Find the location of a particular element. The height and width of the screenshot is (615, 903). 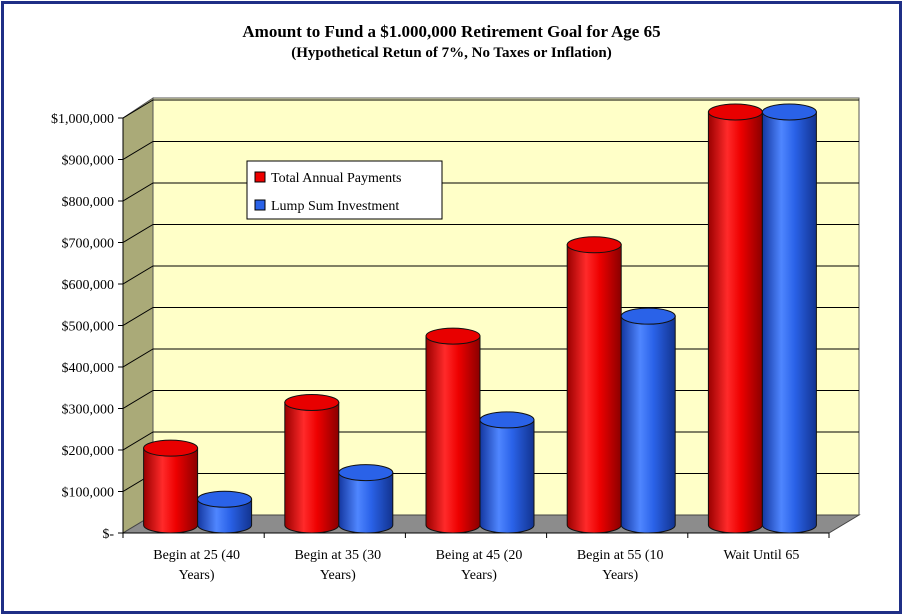

legend-box is located at coordinates (344, 190).